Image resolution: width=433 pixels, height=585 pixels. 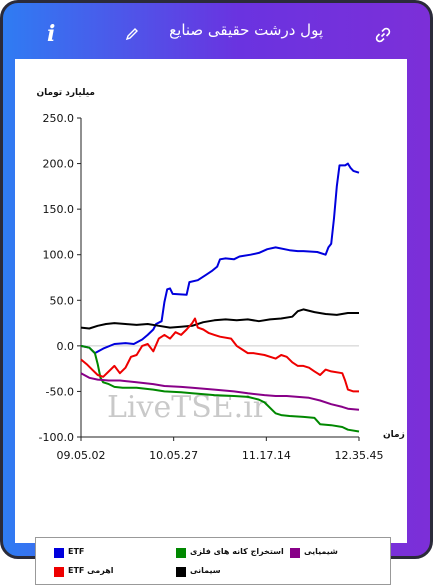 I want to click on y-tick-label: 50.0, so click(x=62, y=300).